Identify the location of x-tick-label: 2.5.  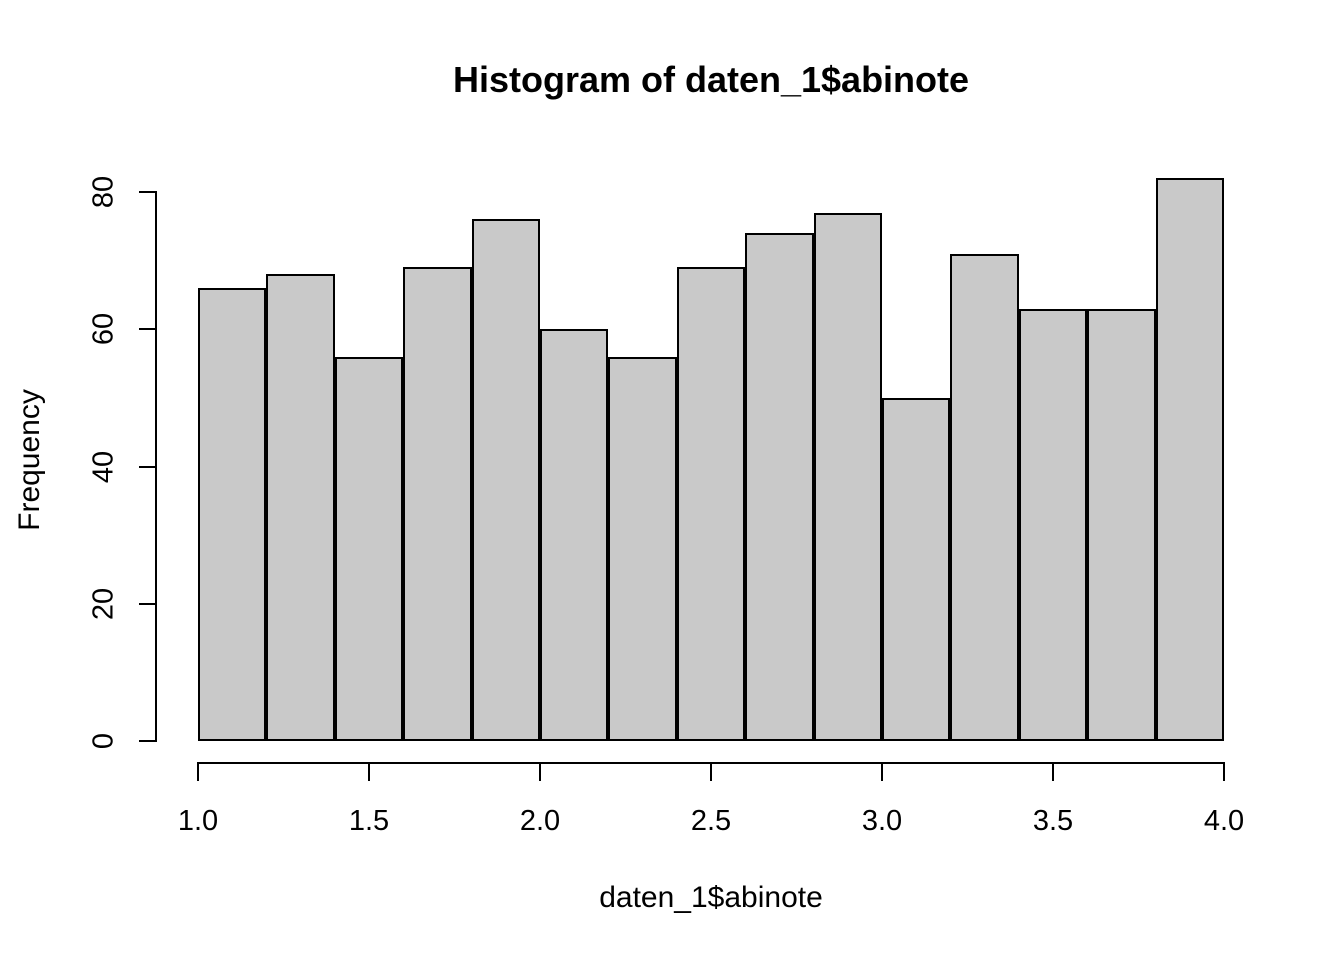
(711, 821).